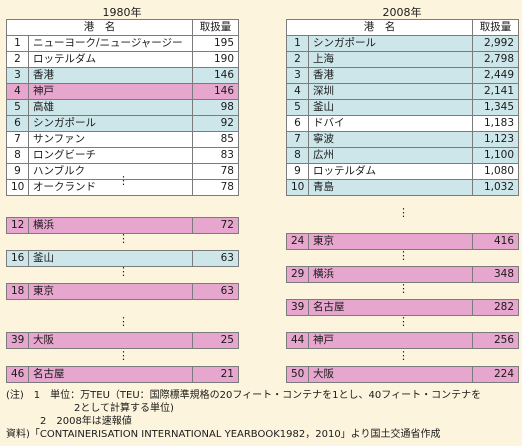 The height and width of the screenshot is (446, 522). What do you see at coordinates (110, 374) in the screenshot?
I see `port-name-cell: 名古屋` at bounding box center [110, 374].